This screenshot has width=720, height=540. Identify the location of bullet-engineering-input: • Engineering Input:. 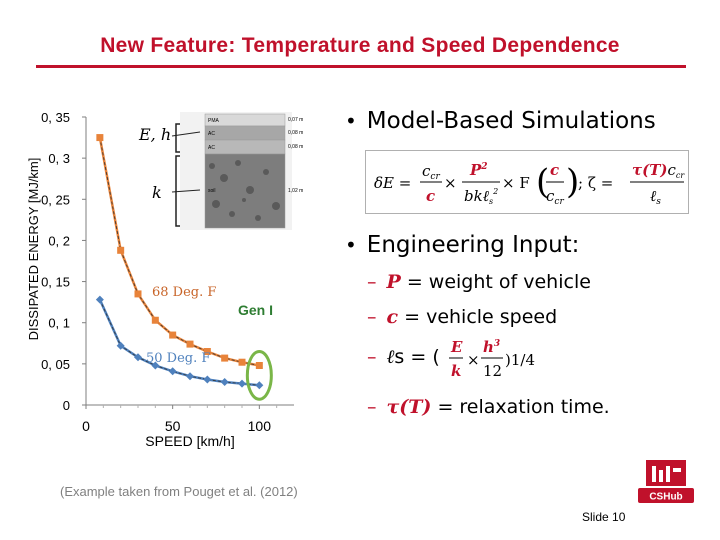
(462, 245).